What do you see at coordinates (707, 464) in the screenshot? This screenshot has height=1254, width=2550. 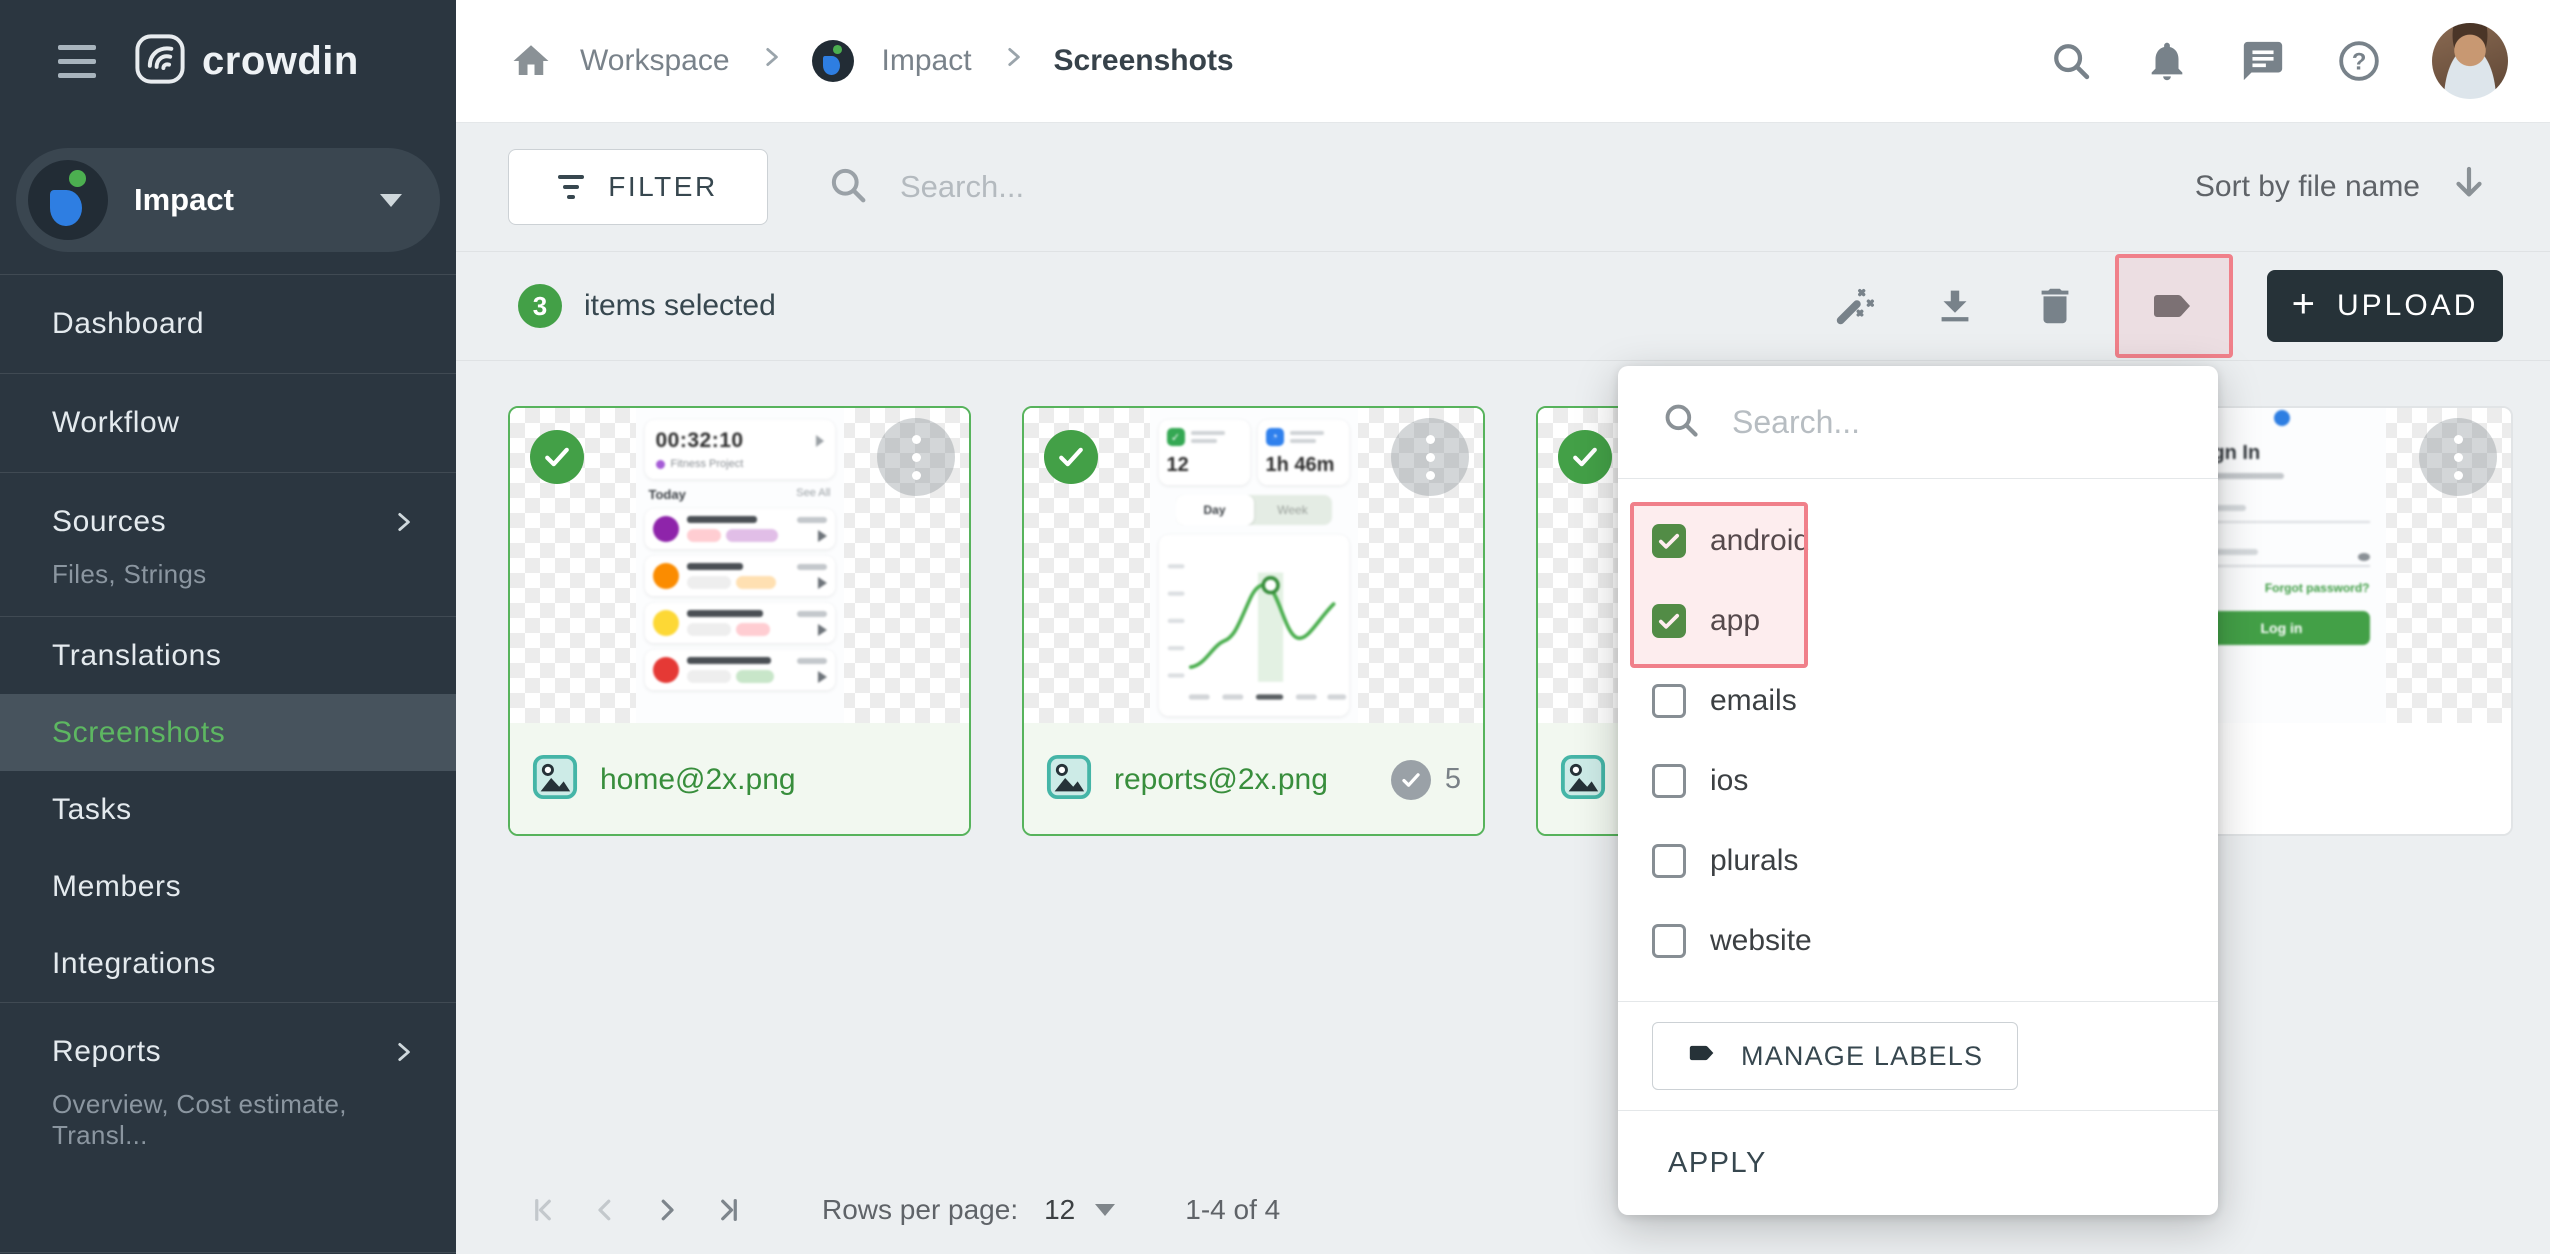 I see `mock-project-label: Fitness Project` at bounding box center [707, 464].